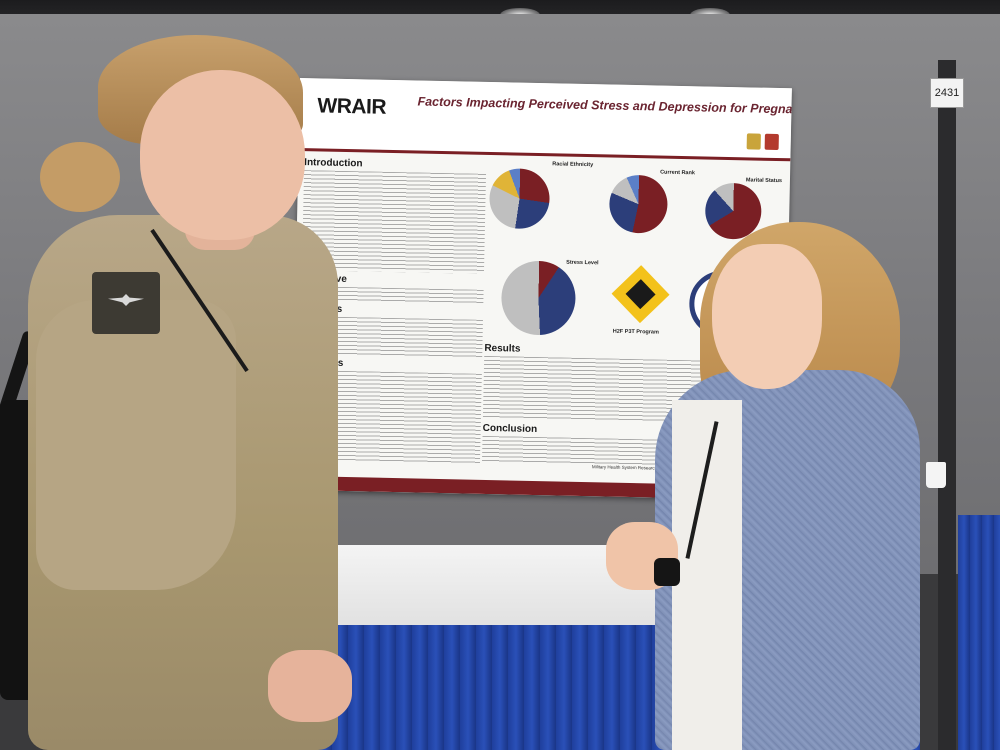  I want to click on soldier-sleeve, so click(136, 445).